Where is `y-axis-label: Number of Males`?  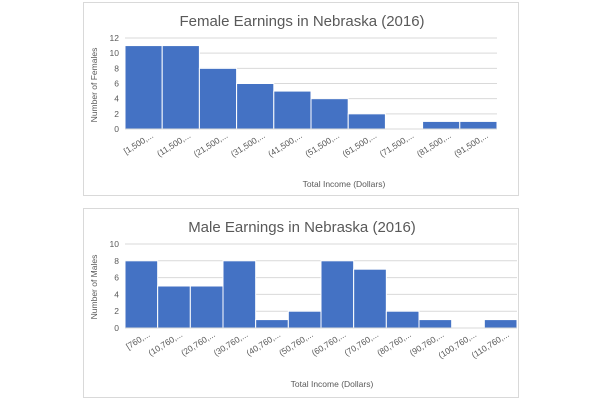
y-axis-label: Number of Males is located at coordinates (94, 287).